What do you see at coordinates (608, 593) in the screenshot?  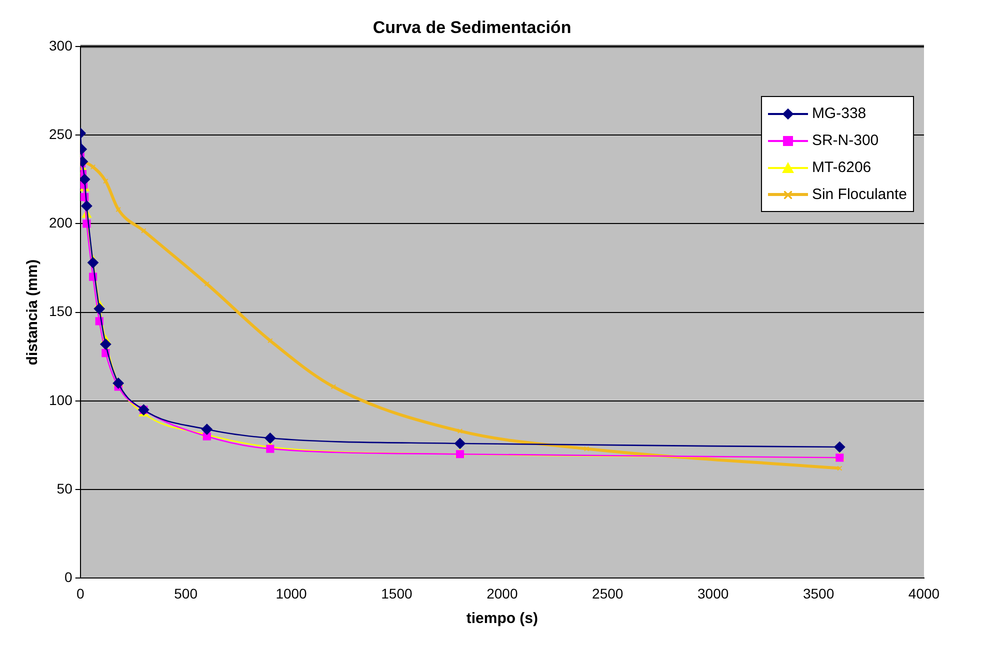 I see `x-tick-label: 2500` at bounding box center [608, 593].